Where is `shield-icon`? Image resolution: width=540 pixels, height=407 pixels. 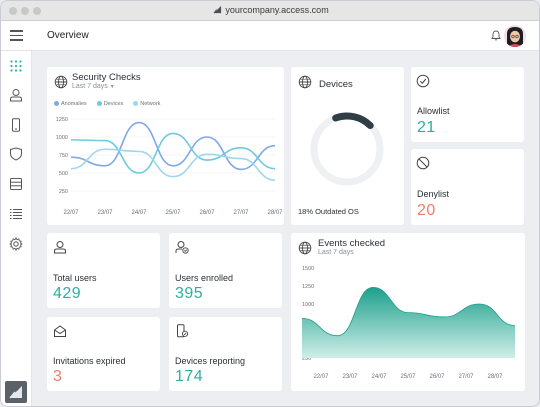
shield-icon is located at coordinates (16, 154).